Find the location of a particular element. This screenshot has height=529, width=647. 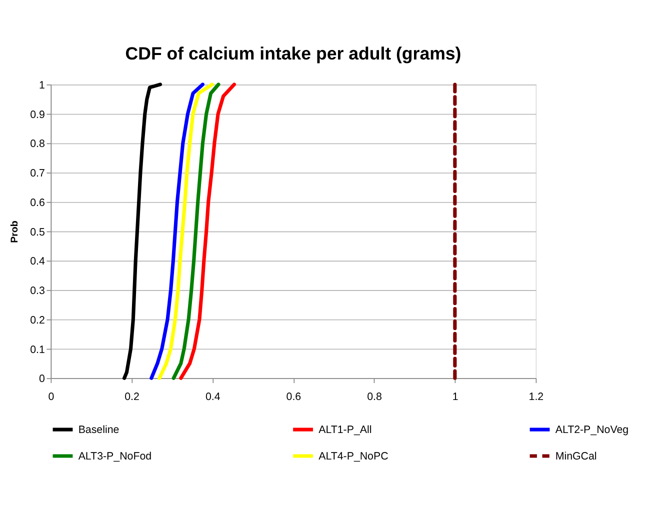

y-axis-title: Prob is located at coordinates (15, 231).